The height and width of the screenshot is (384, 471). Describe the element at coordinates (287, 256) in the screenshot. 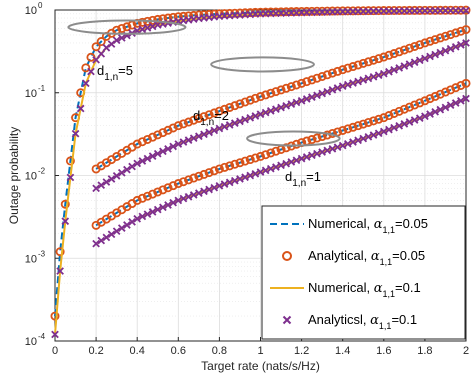

I see `legend-swatch-circle` at that location.